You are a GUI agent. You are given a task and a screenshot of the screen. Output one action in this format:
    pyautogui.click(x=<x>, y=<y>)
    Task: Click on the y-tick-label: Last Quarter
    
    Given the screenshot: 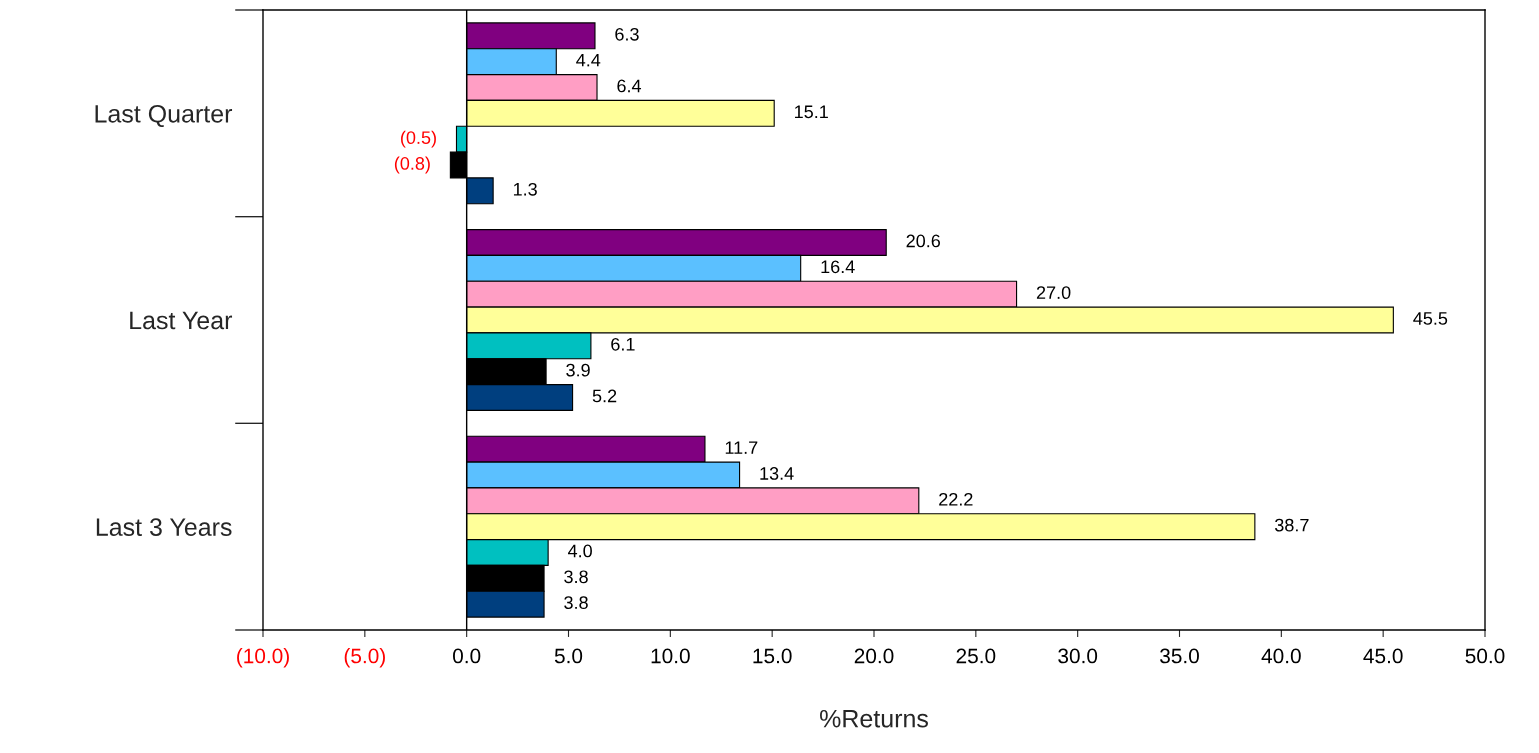 What is the action you would take?
    pyautogui.click(x=164, y=116)
    